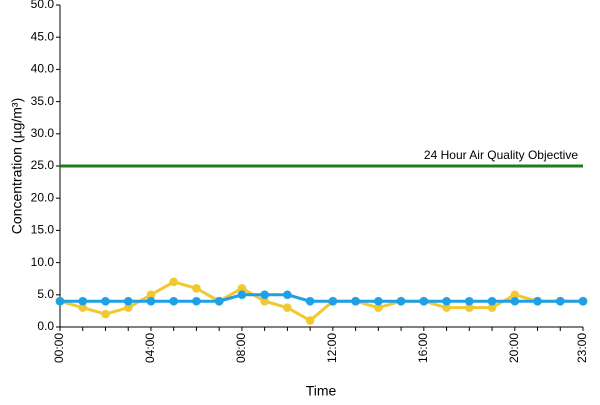 Image resolution: width=600 pixels, height=405 pixels. Describe the element at coordinates (43, 262) in the screenshot. I see `y-tick-label: 10.0` at that location.